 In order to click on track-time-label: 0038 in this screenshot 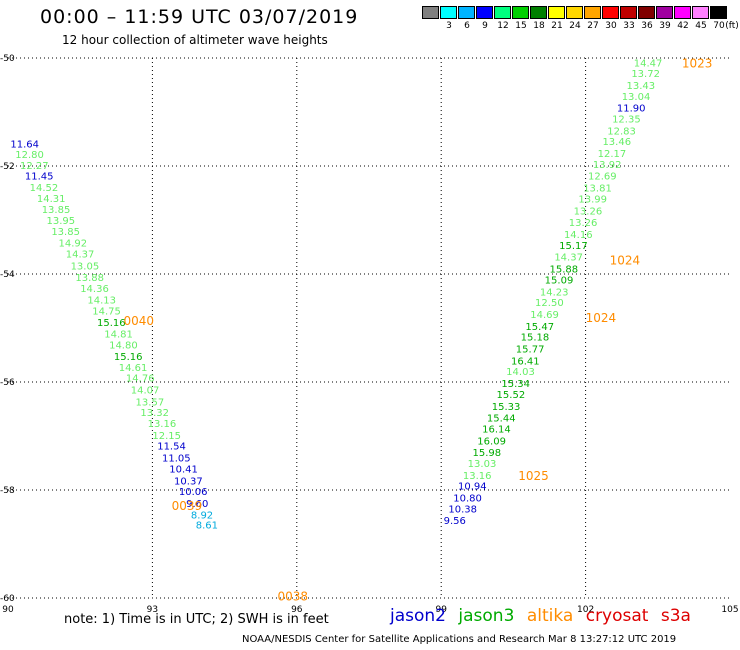, I will do `click(293, 596)`.